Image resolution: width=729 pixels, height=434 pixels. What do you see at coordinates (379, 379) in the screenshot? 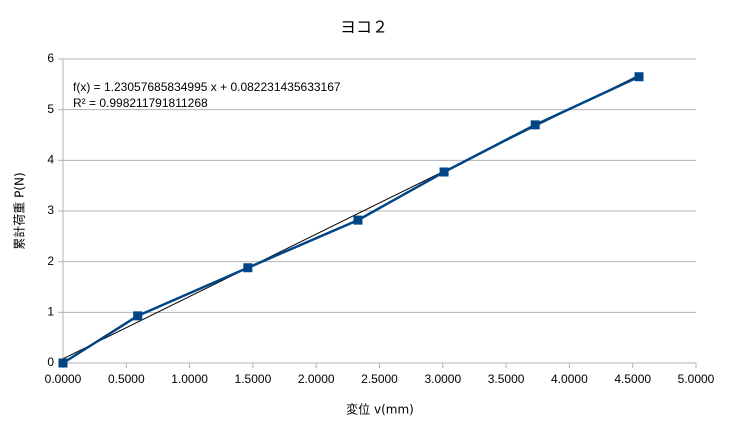
I see `x-tick-label: 2.5000` at bounding box center [379, 379].